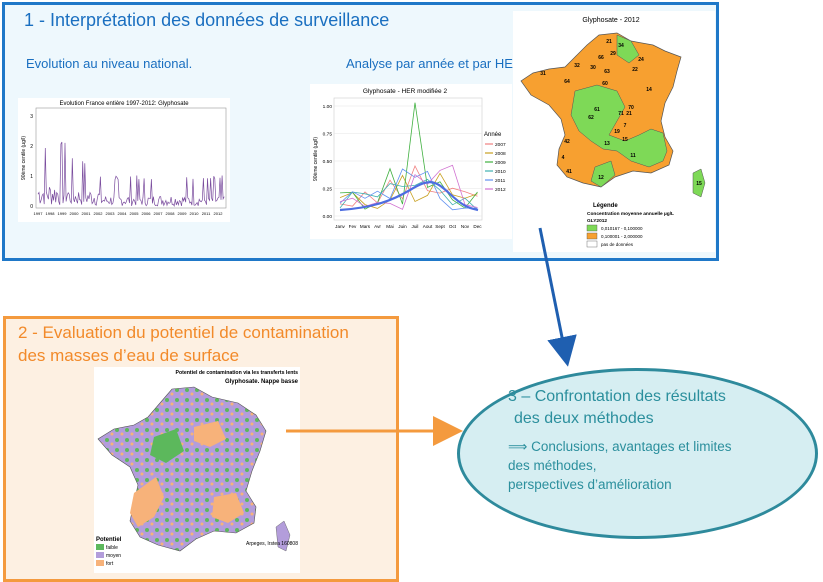  What do you see at coordinates (635, 70) in the screenshot?
I see `map1-region-label: 22` at bounding box center [635, 70].